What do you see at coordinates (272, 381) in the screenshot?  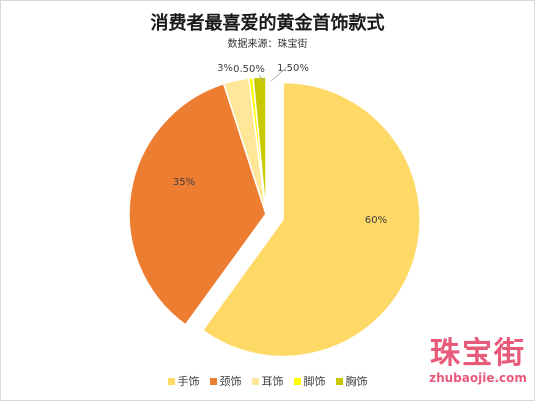 I see `legend-label-ear: 耳饰` at bounding box center [272, 381].